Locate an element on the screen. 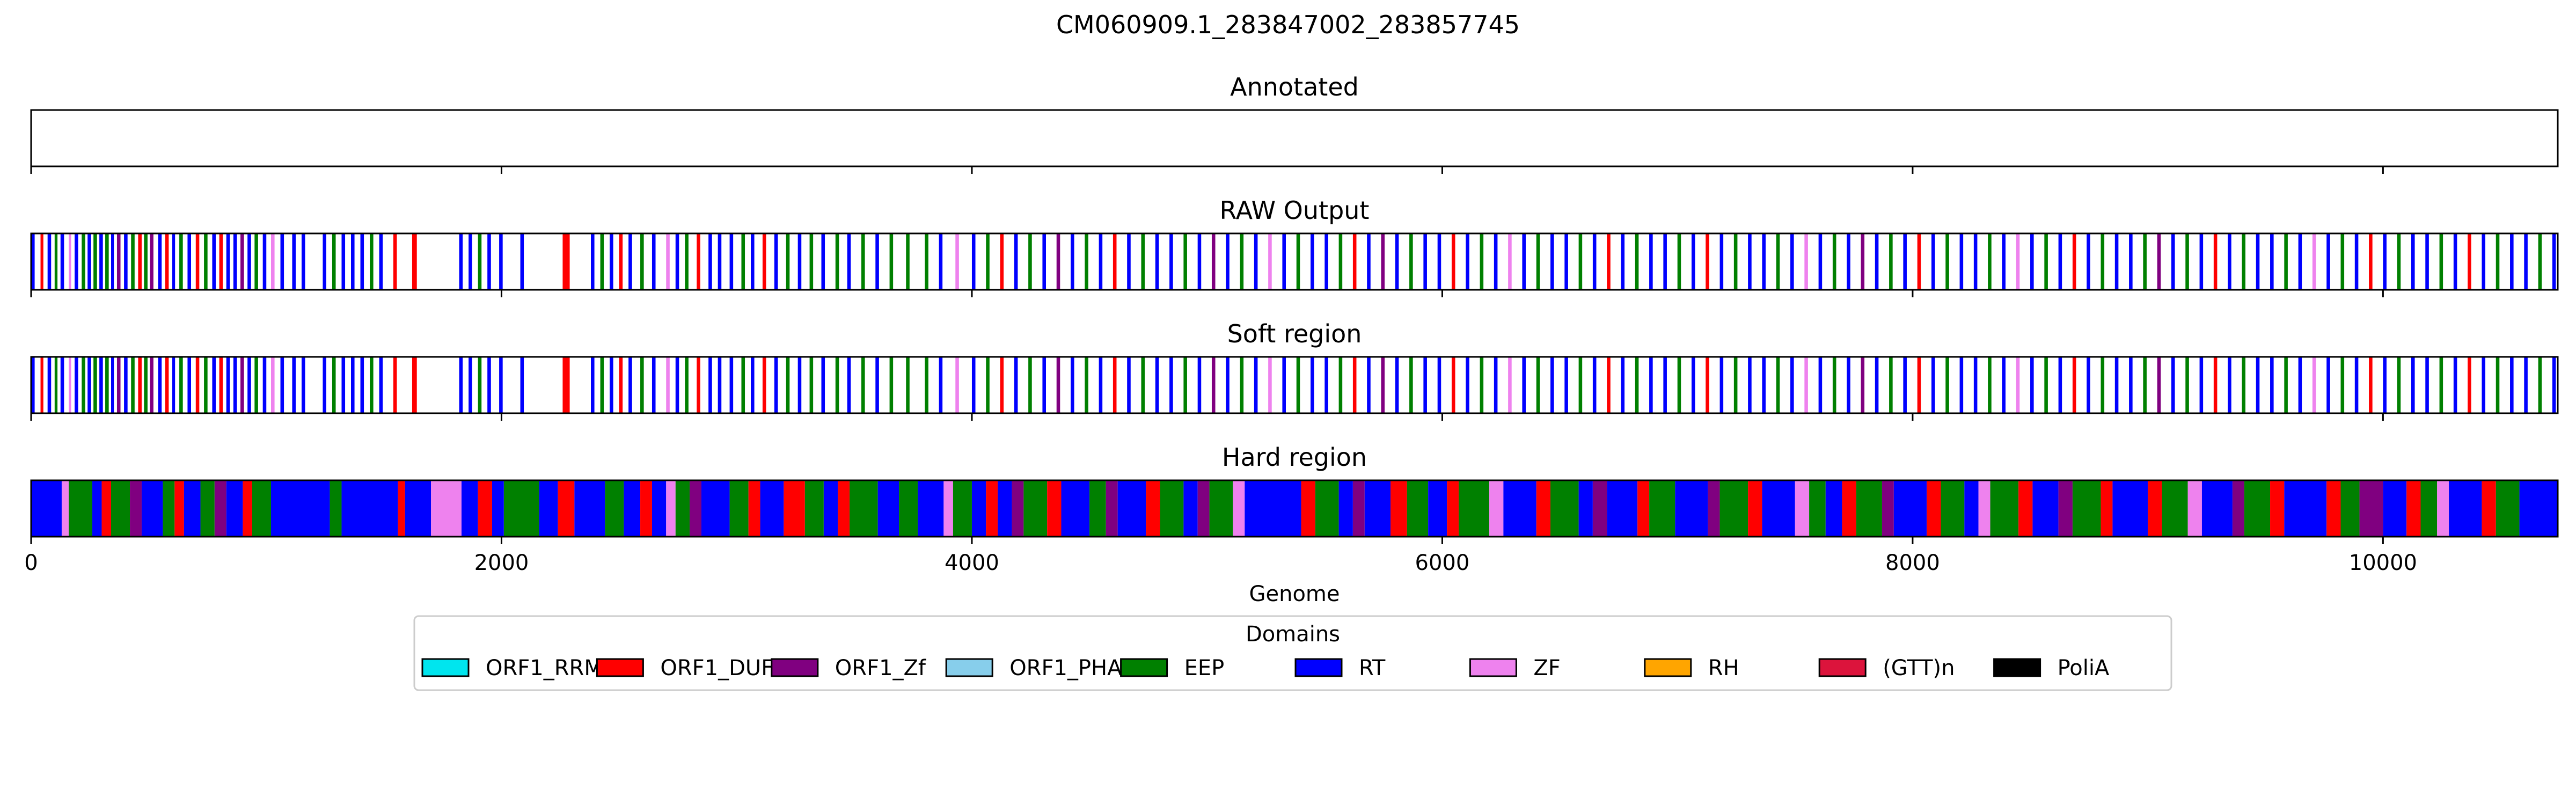  legend-label: (GTT)n is located at coordinates (1919, 668).